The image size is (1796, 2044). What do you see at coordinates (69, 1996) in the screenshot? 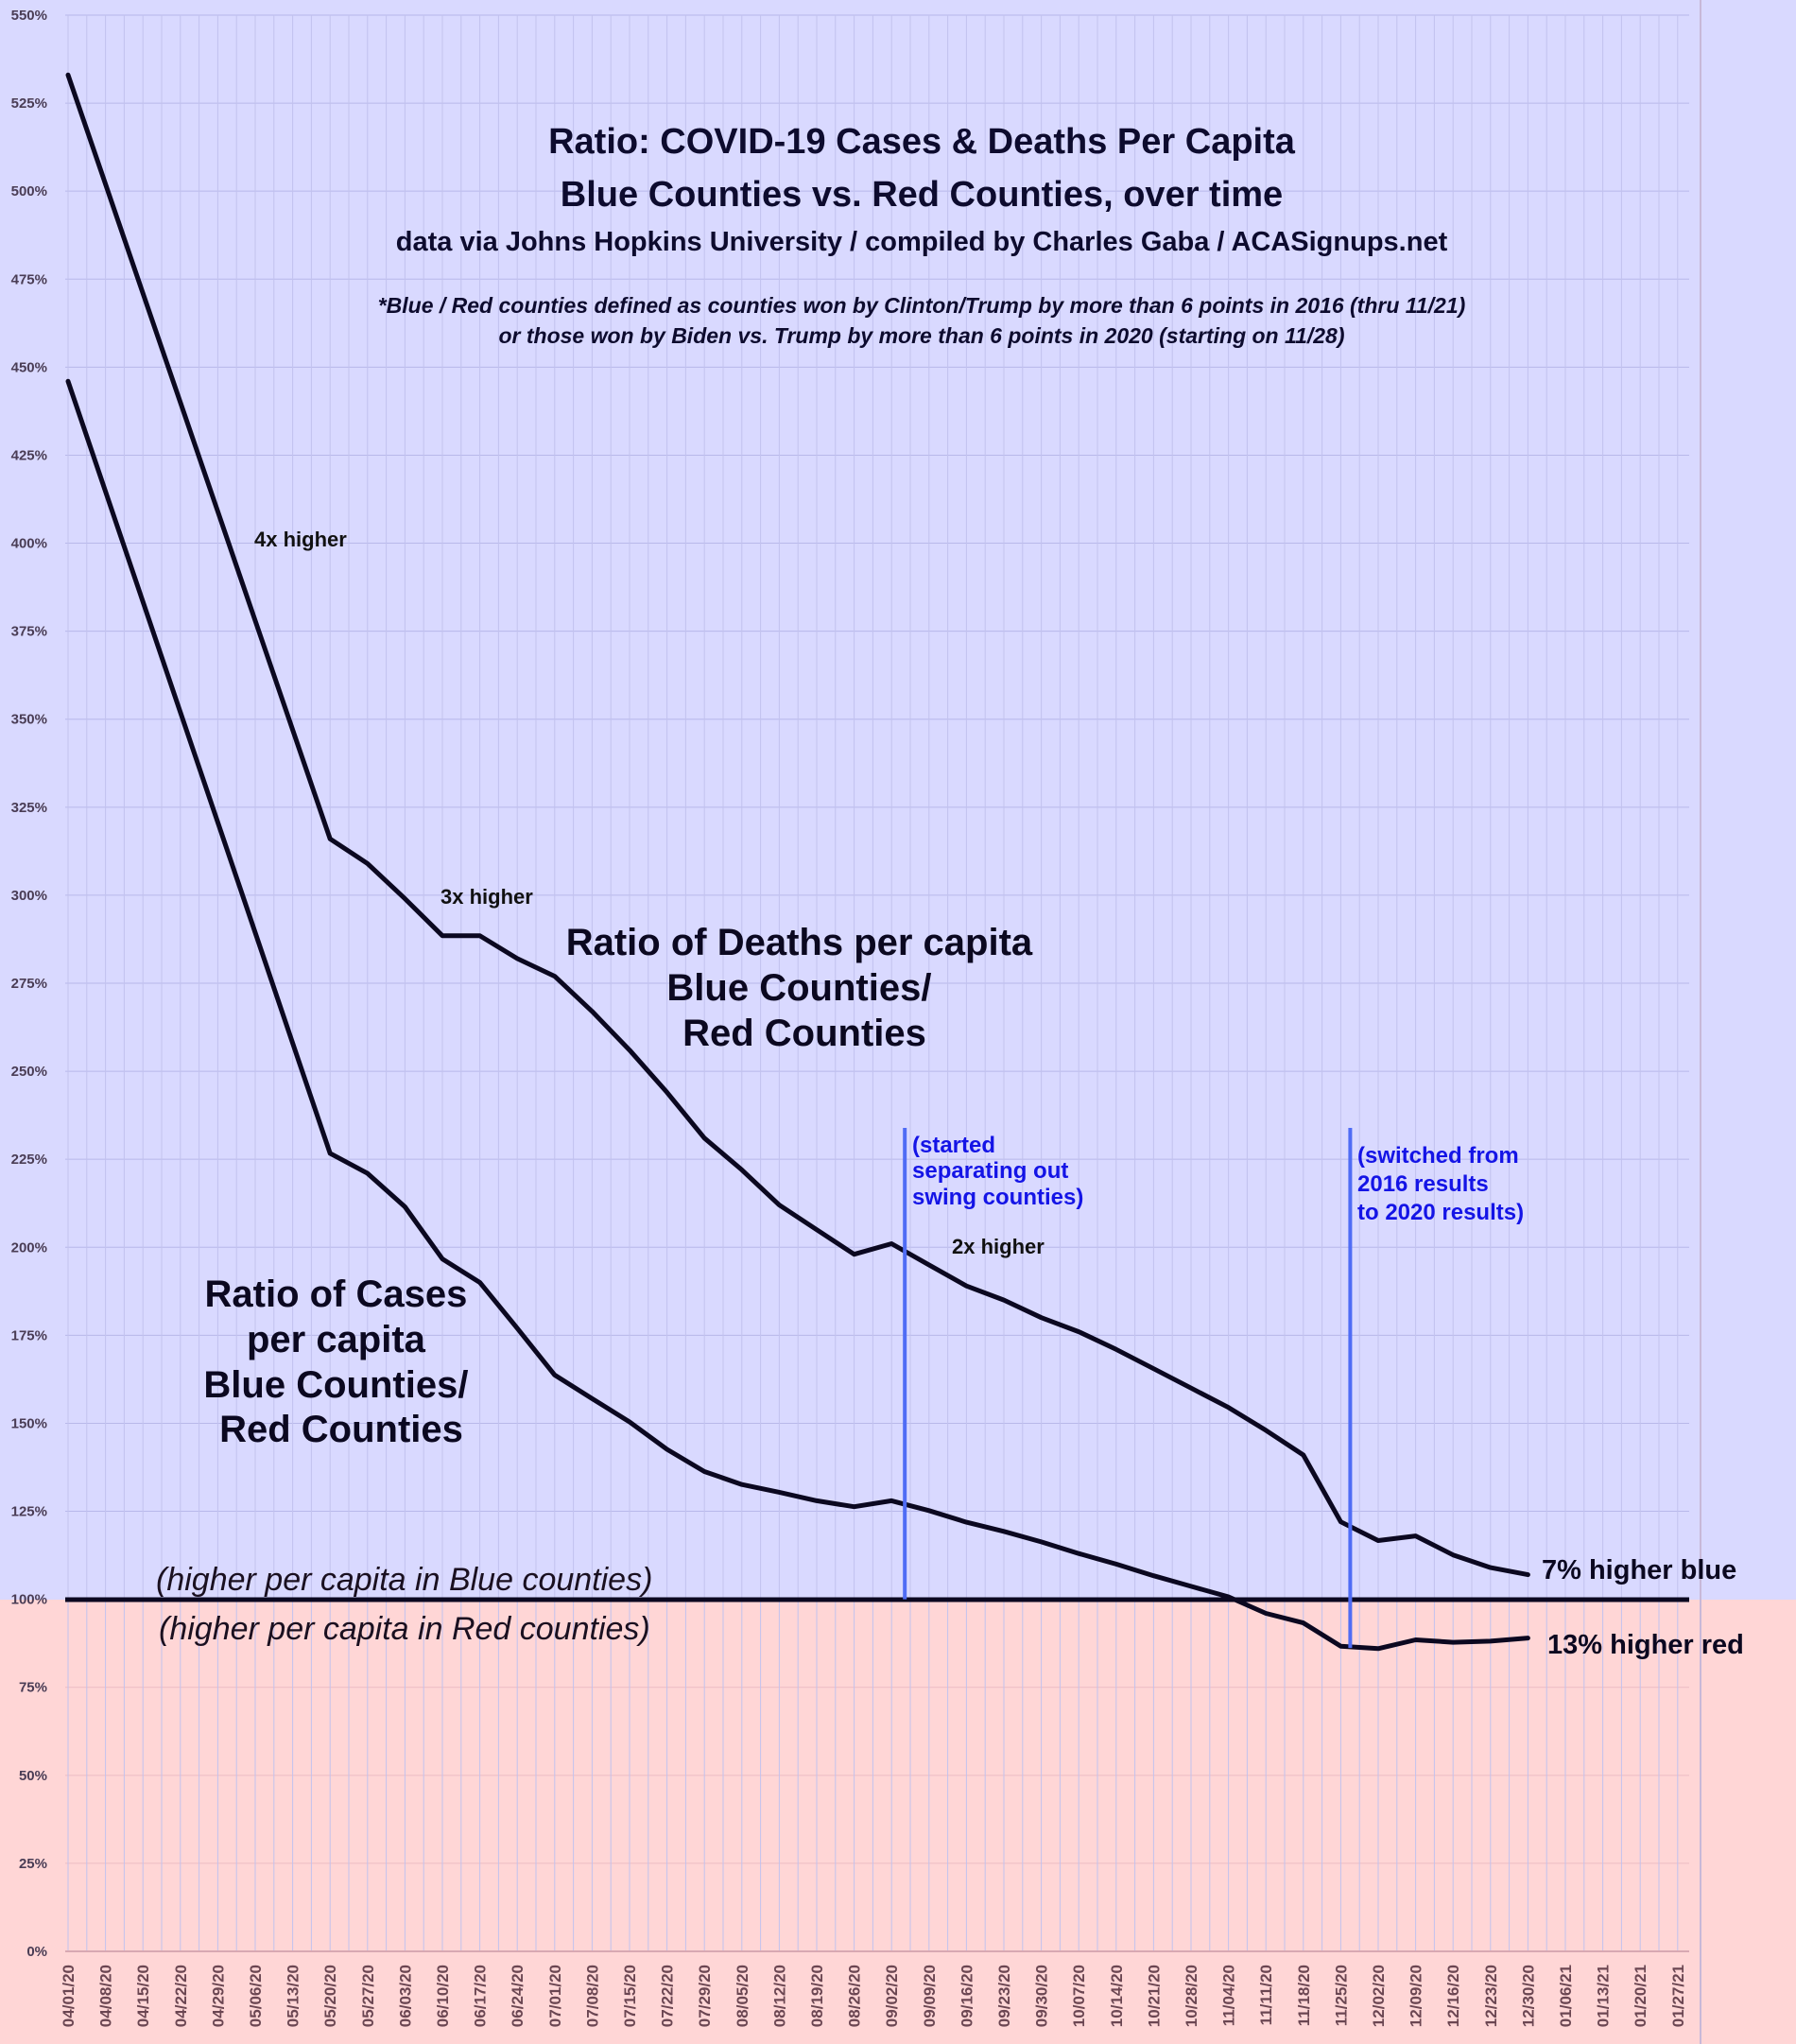
I see `x-tick-label: 04/01/20` at bounding box center [69, 1996].